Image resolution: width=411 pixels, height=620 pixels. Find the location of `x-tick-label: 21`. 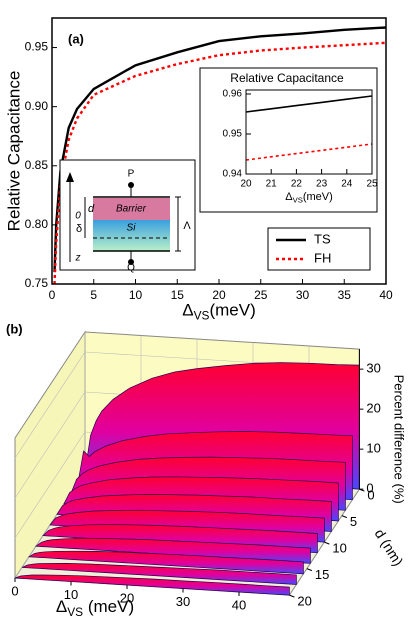

x-tick-label: 21 is located at coordinates (272, 184).